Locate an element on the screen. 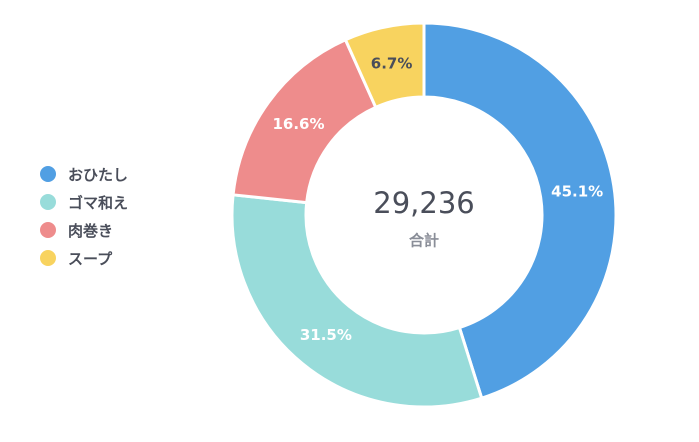 This screenshot has height=442, width=699. slice-value-label: 45.1% is located at coordinates (577, 191).